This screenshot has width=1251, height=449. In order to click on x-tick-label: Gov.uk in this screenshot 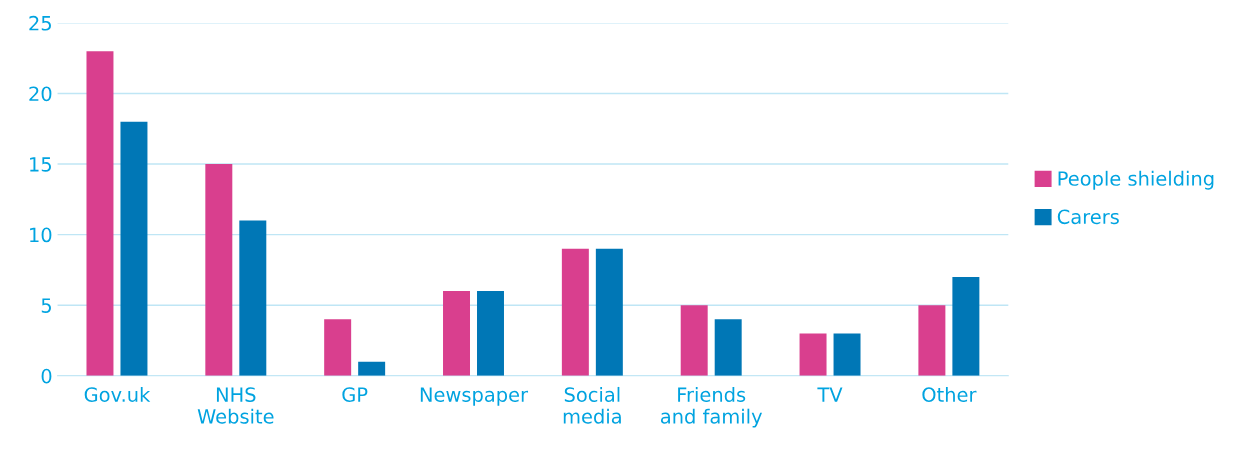, I will do `click(117, 394)`.